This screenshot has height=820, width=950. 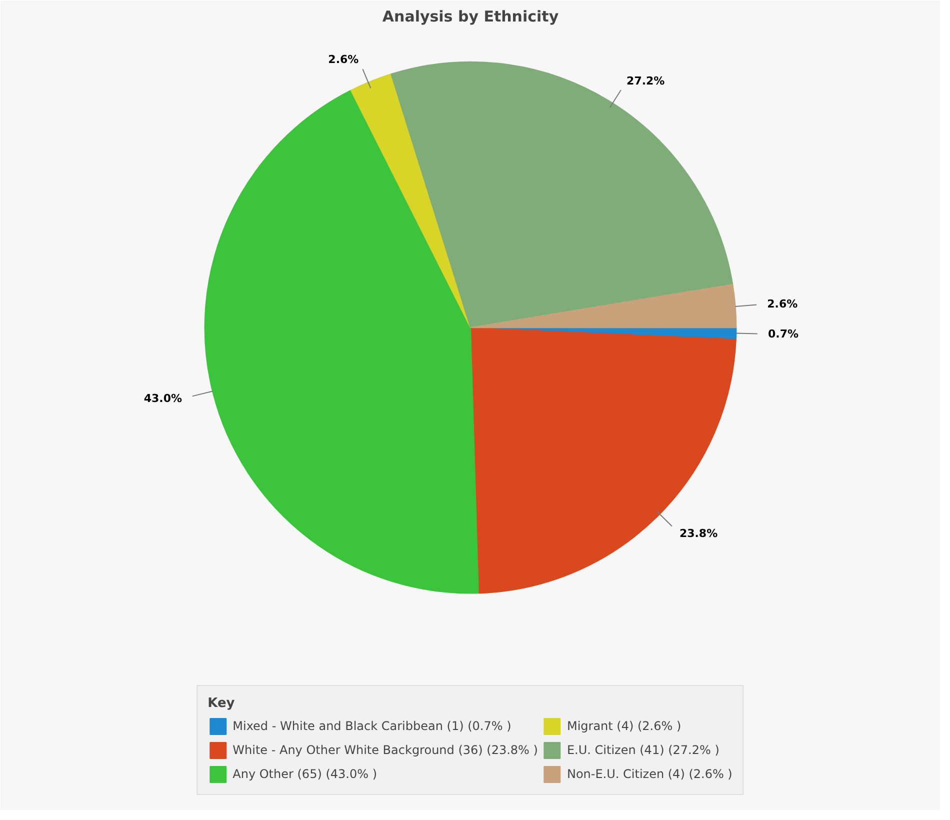 What do you see at coordinates (163, 399) in the screenshot?
I see `data-label: 43.0%` at bounding box center [163, 399].